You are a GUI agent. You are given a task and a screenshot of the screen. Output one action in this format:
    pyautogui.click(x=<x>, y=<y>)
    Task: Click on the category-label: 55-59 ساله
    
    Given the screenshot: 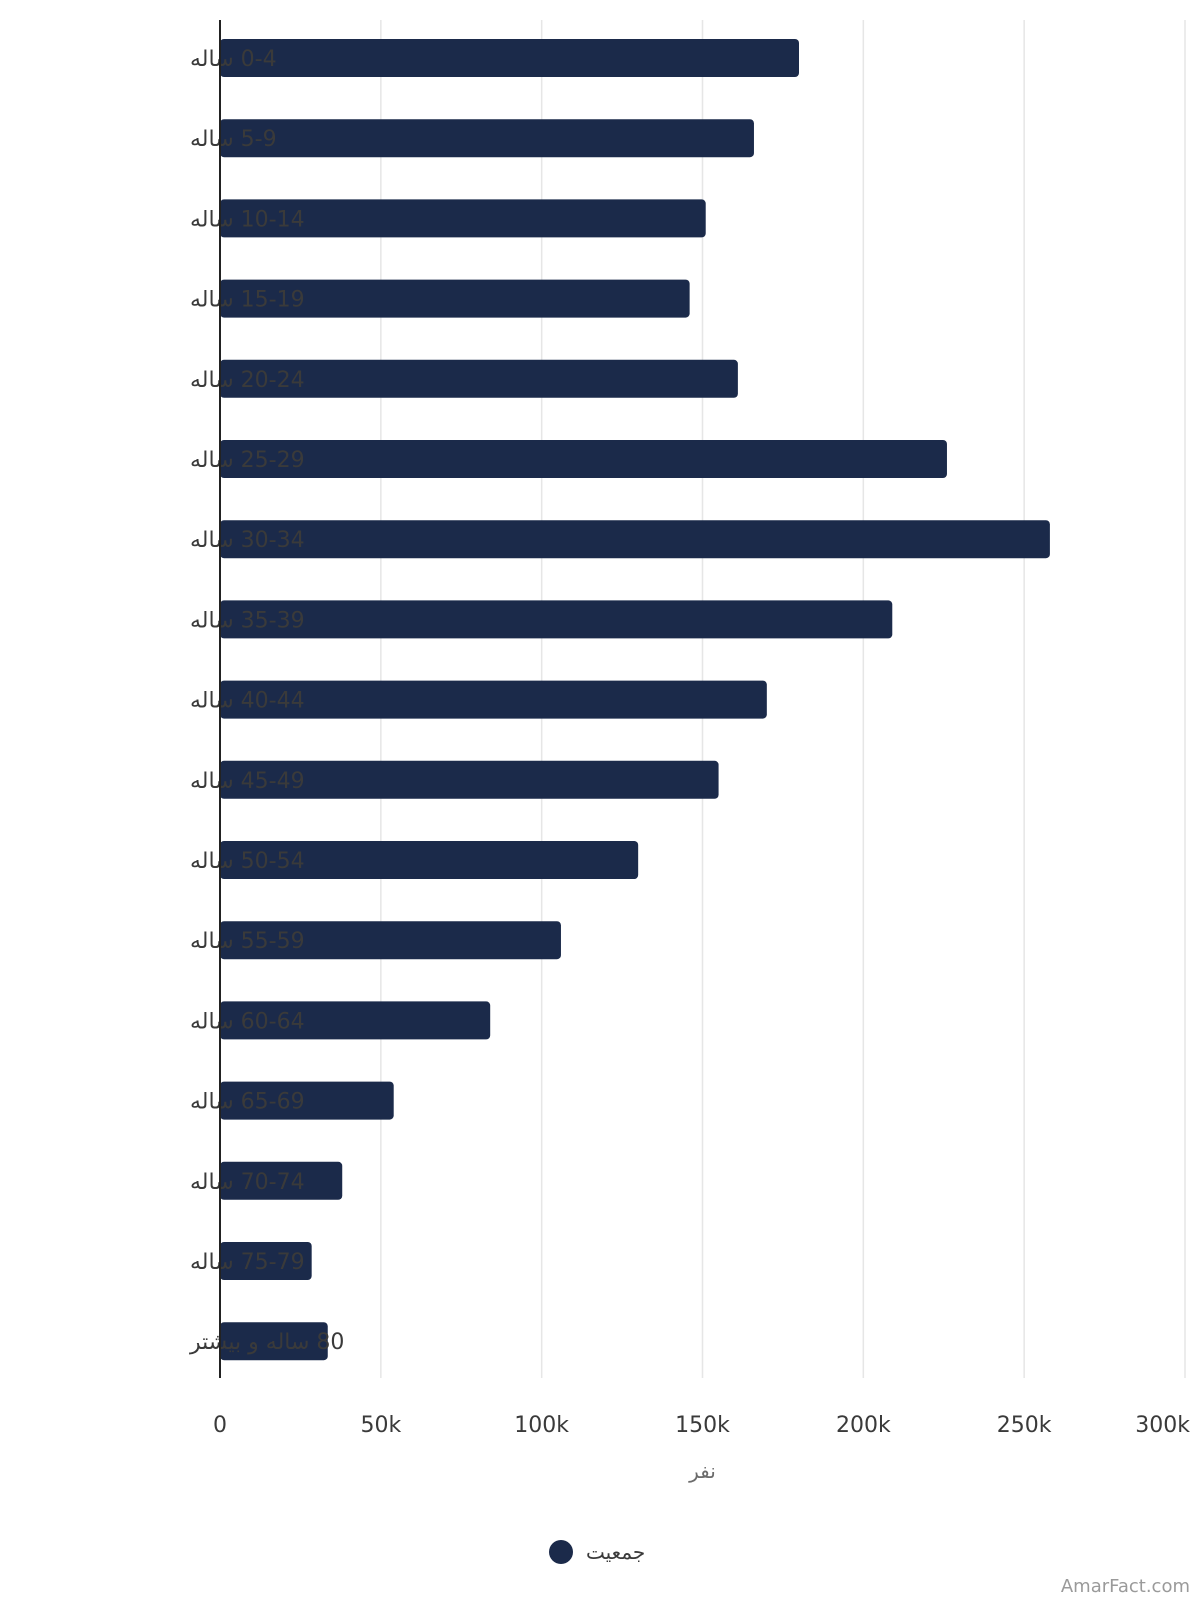 What is the action you would take?
    pyautogui.click(x=247, y=941)
    